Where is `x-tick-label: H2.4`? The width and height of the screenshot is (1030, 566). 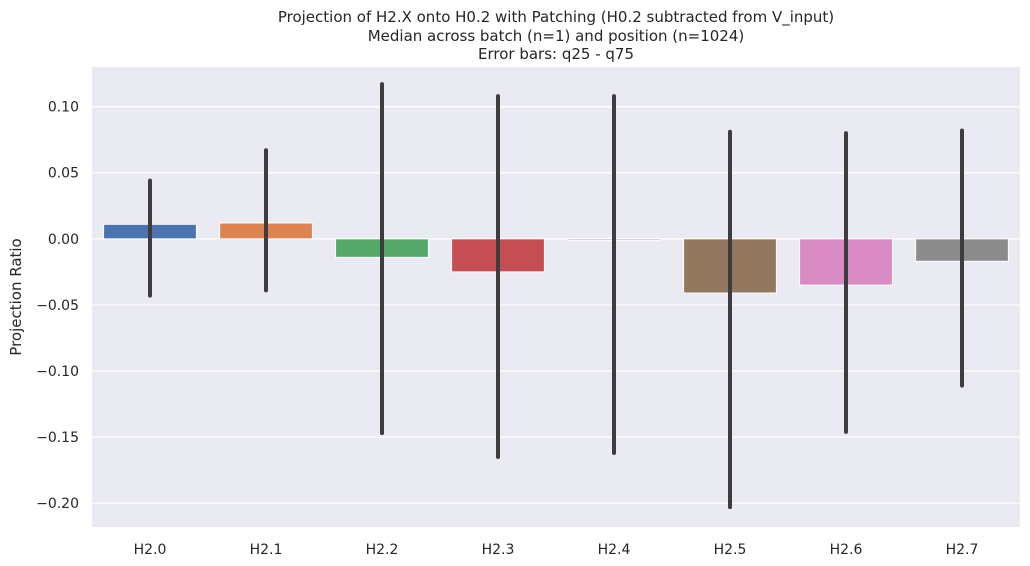 x-tick-label: H2.4 is located at coordinates (614, 550).